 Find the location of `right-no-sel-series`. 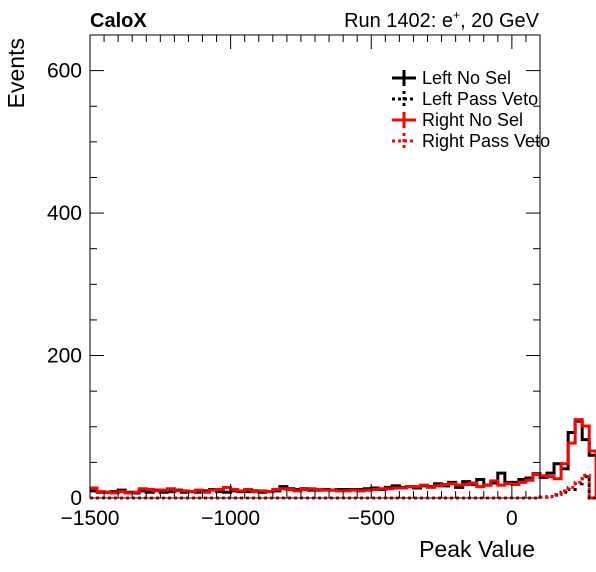

right-no-sel-series is located at coordinates (343, 459).